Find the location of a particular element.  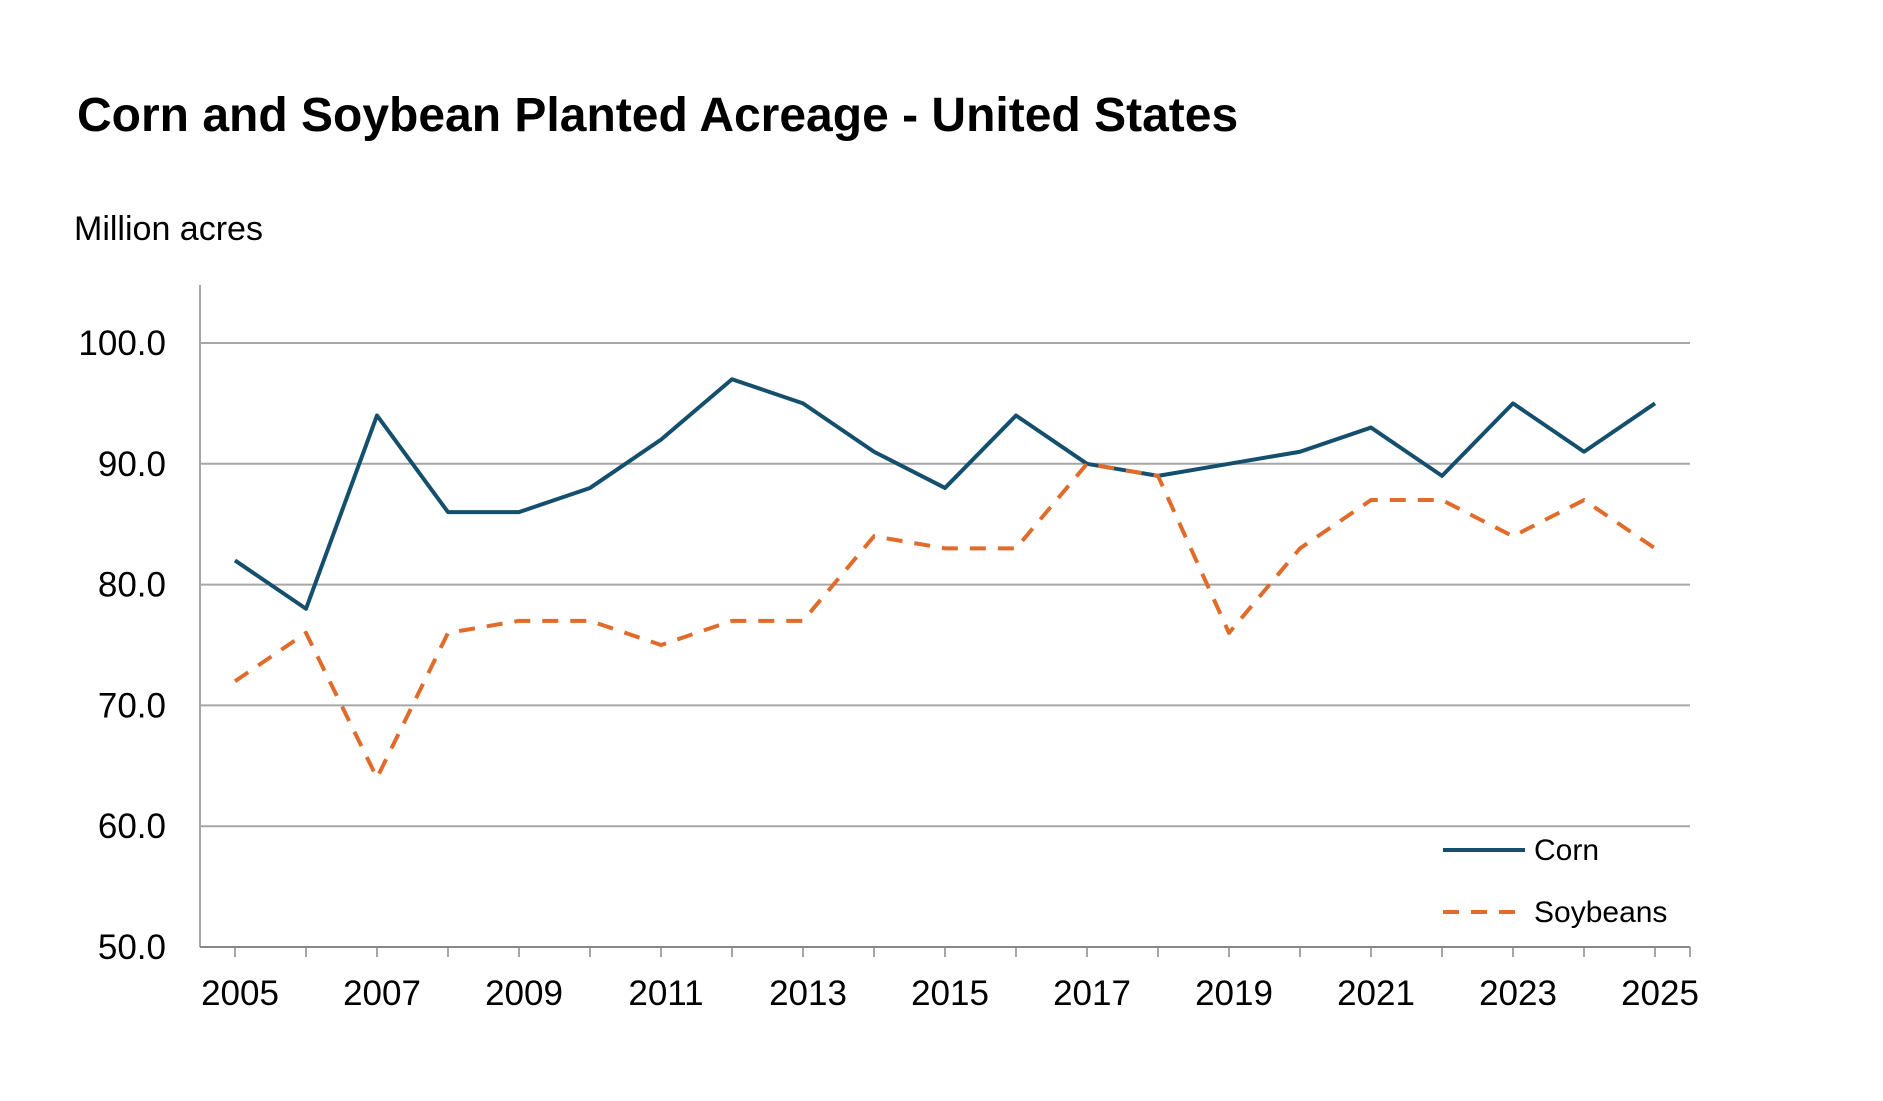

x-tick-label: 2005 is located at coordinates (240, 993).